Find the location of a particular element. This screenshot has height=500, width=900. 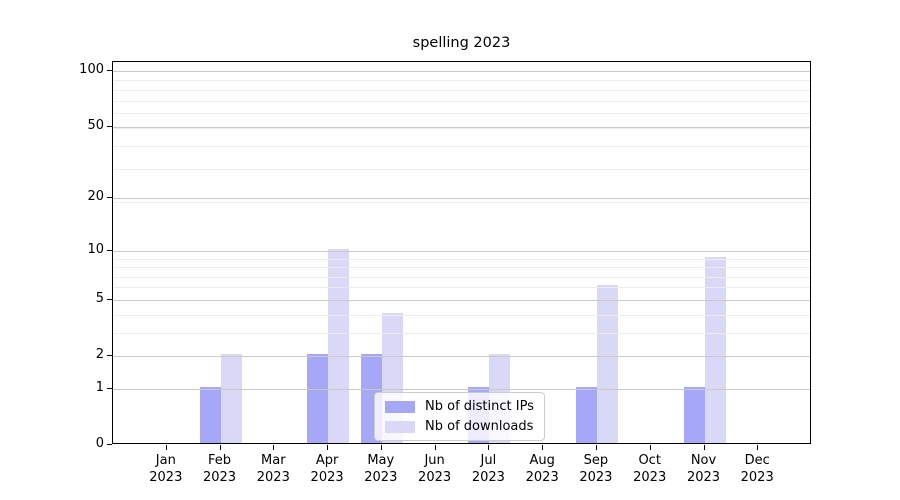

legend: Nb of distinct IPs Nb of downloads is located at coordinates (459, 416).